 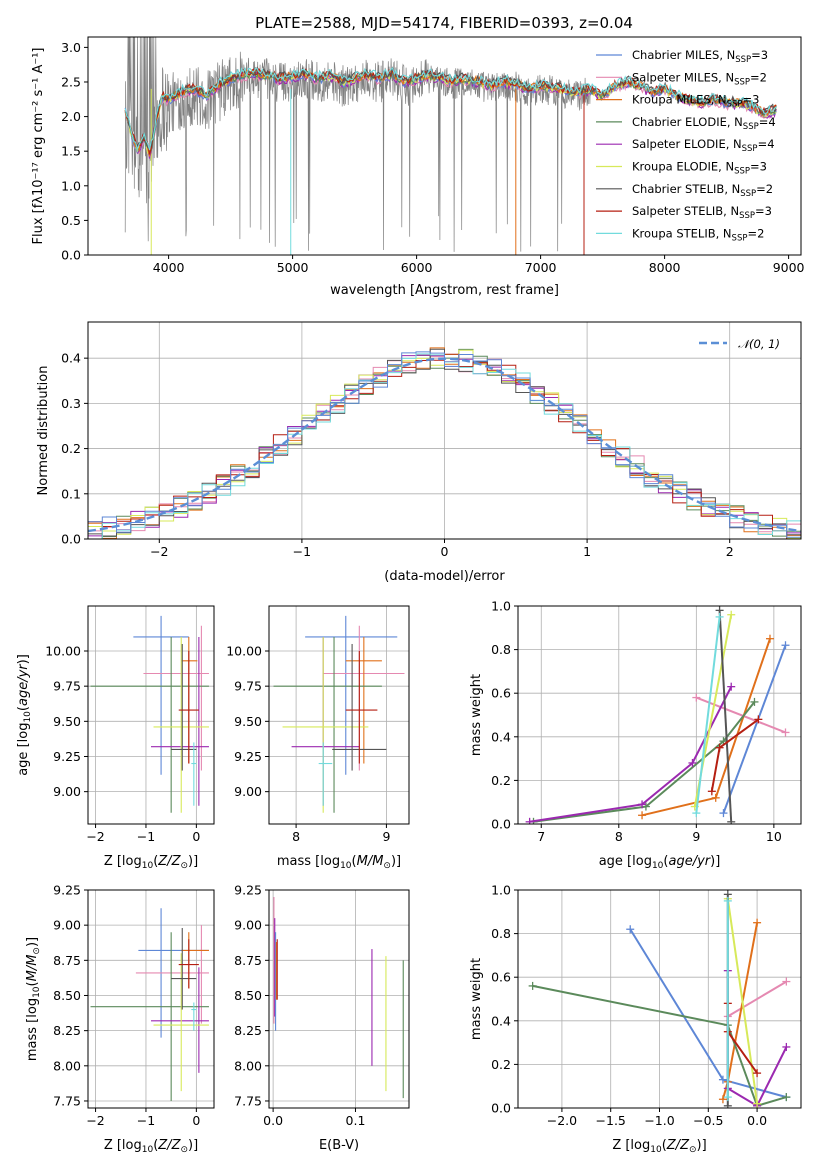 I want to click on ebv-mass-plot-area, so click(x=338, y=998).